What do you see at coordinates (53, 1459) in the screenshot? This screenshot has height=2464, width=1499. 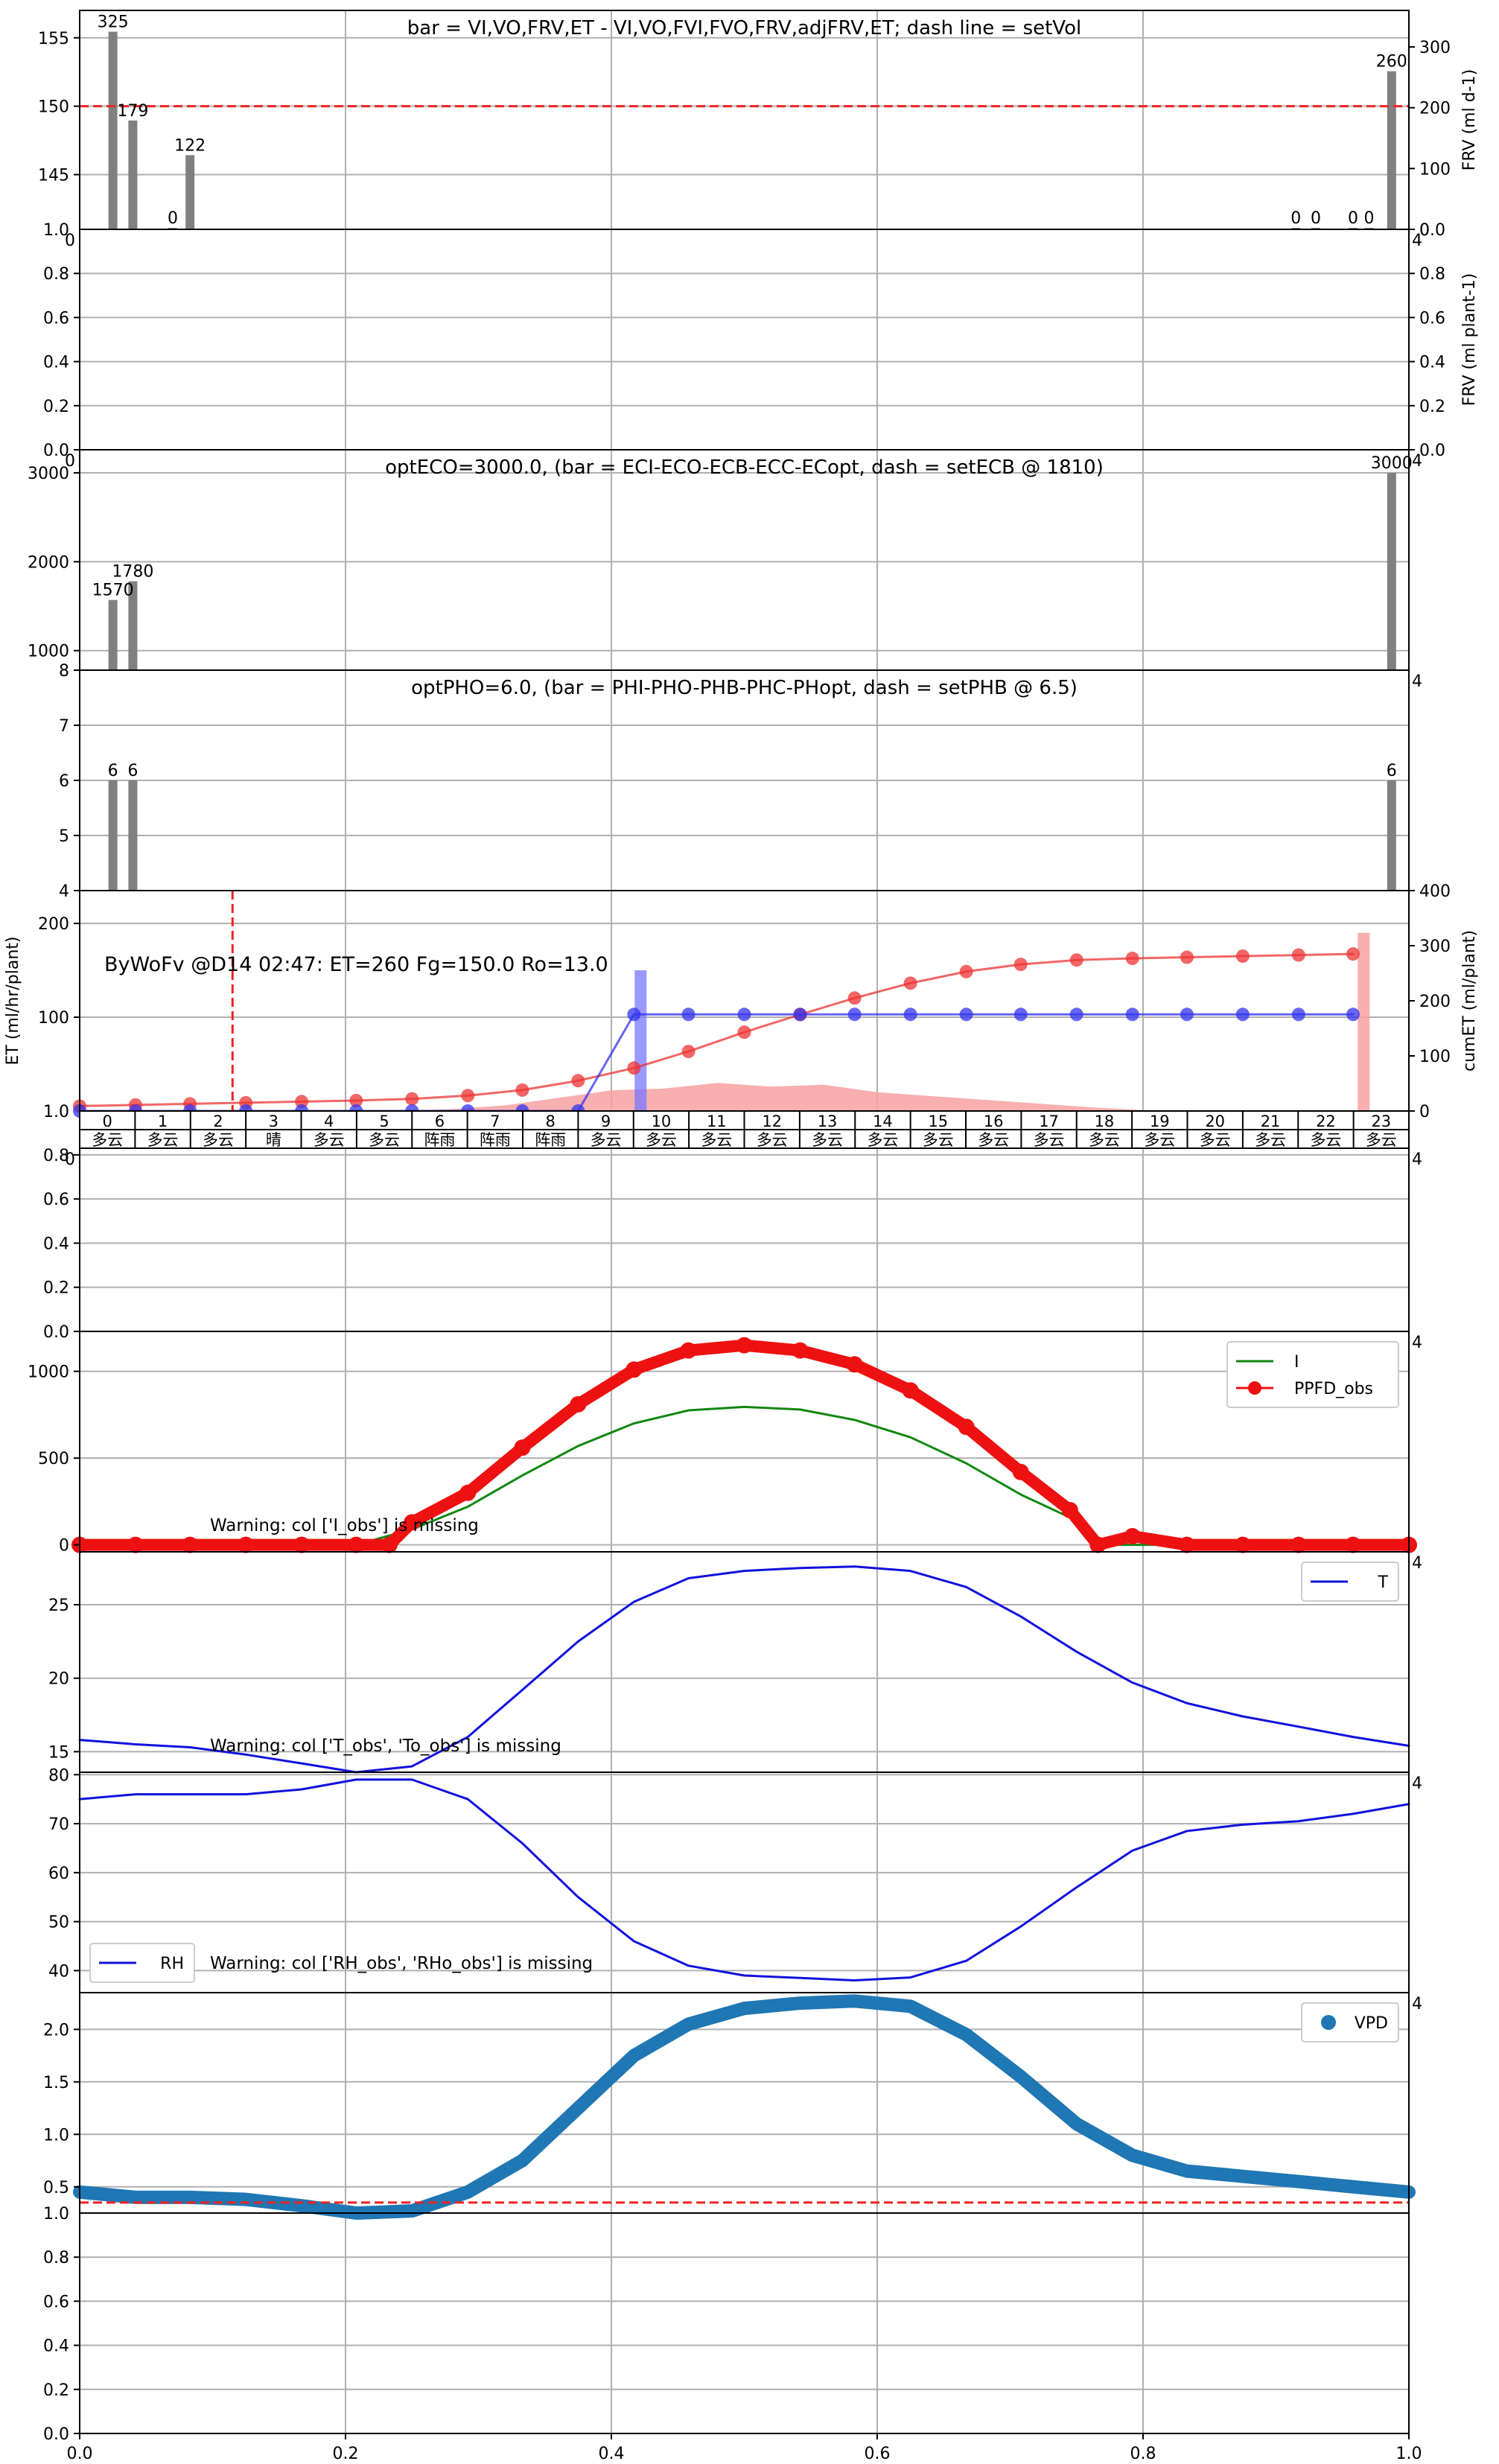 I see `p7-ytick-label: 500` at bounding box center [53, 1459].